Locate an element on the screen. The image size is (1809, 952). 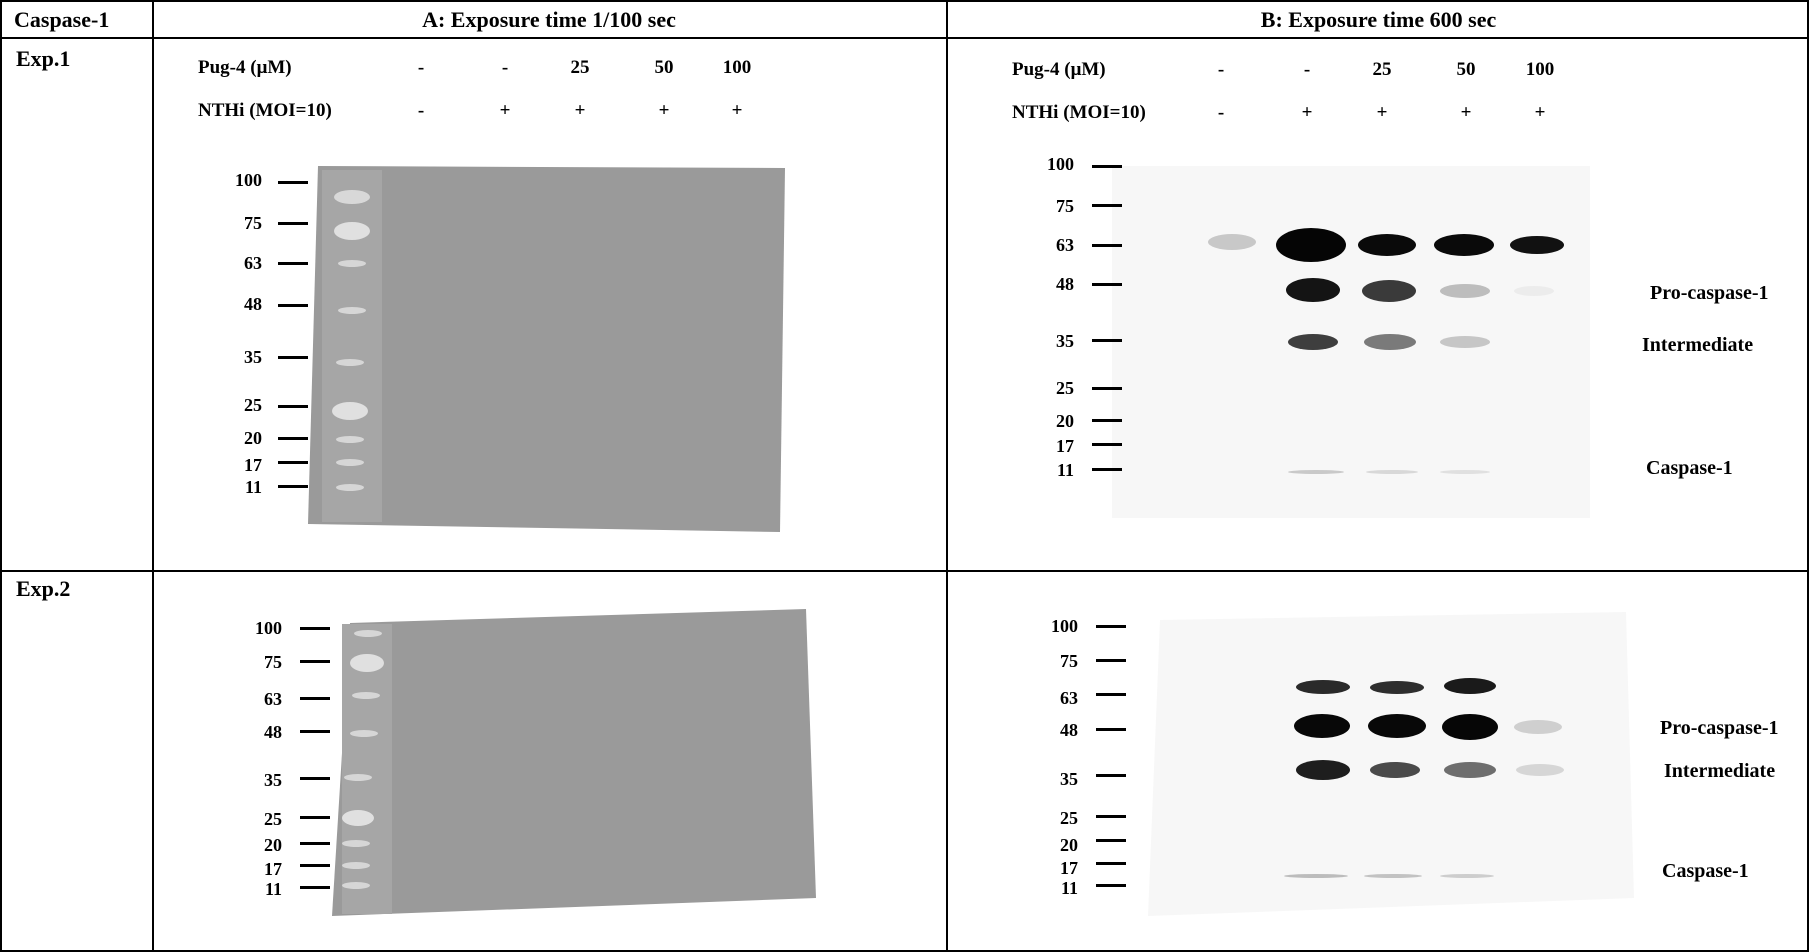
table-border-left is located at coordinates (1, 476).